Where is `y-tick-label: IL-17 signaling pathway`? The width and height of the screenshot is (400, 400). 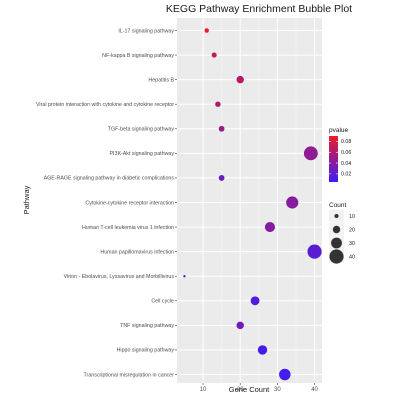 y-tick-label: IL-17 signaling pathway is located at coordinates (146, 31).